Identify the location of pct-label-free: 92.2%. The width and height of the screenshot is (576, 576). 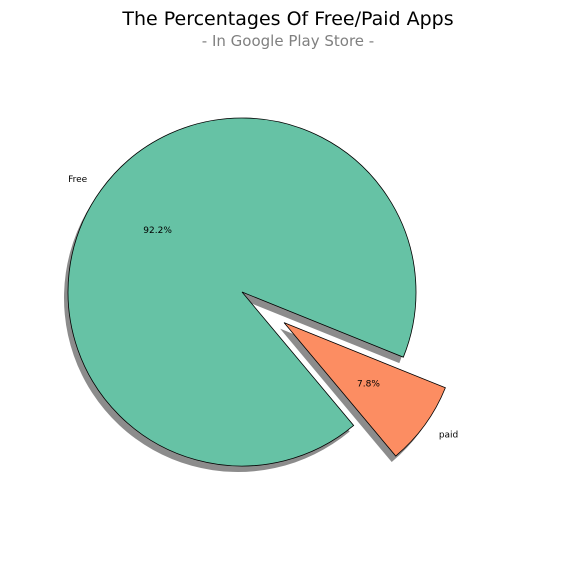
(157, 231).